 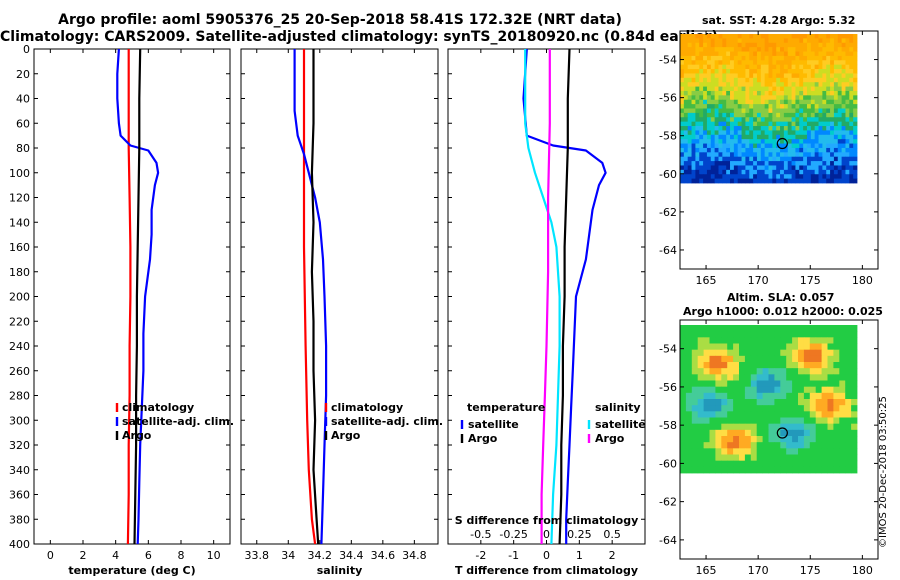 I want to click on y-tick-label: 180, so click(x=19, y=272).